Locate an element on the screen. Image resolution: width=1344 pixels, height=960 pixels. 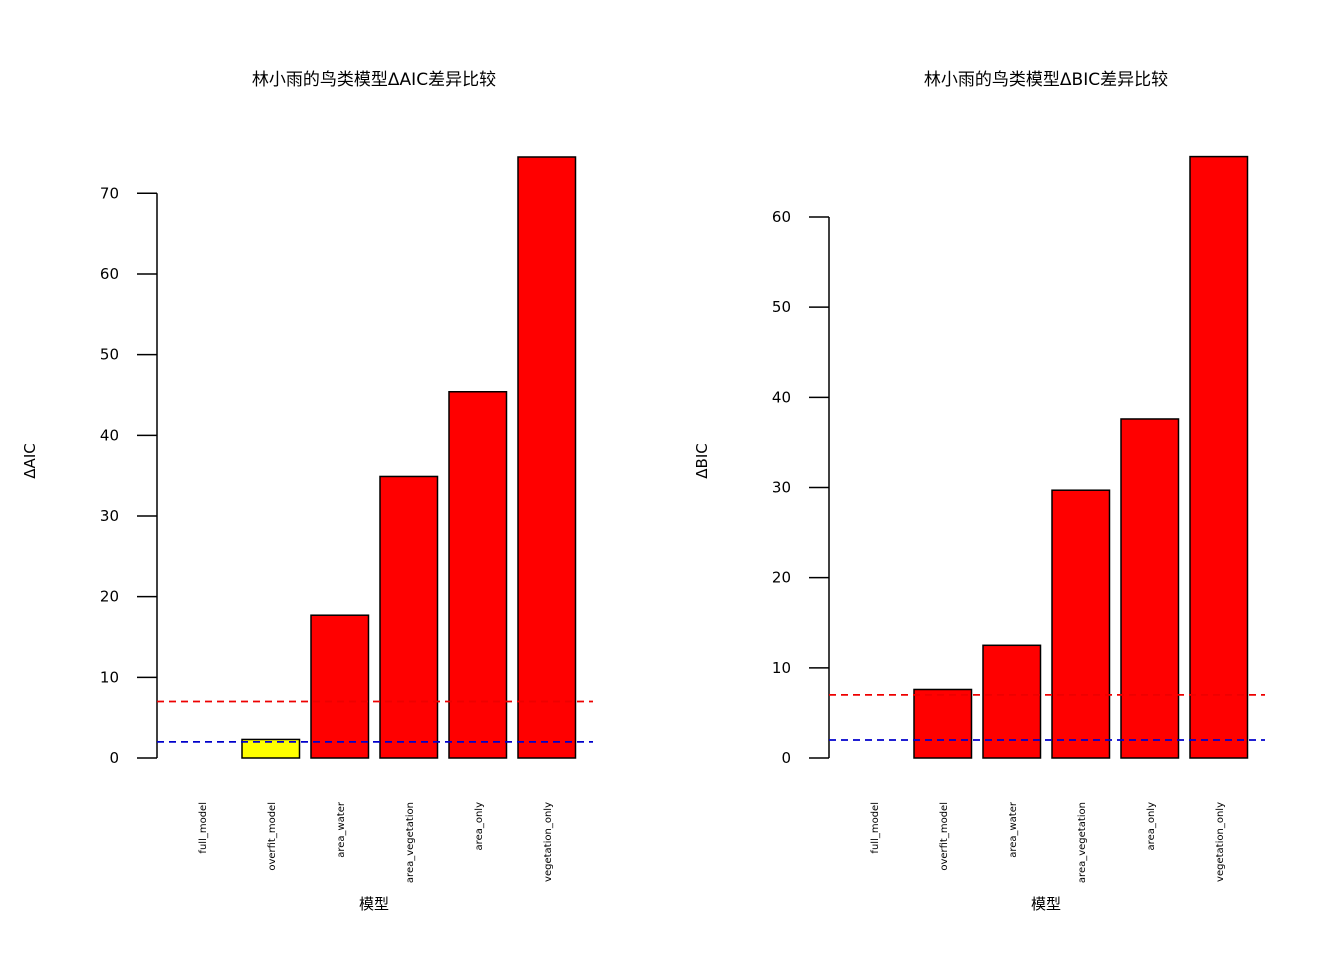
y-tick-label-2-60: 60 is located at coordinates (781, 217).